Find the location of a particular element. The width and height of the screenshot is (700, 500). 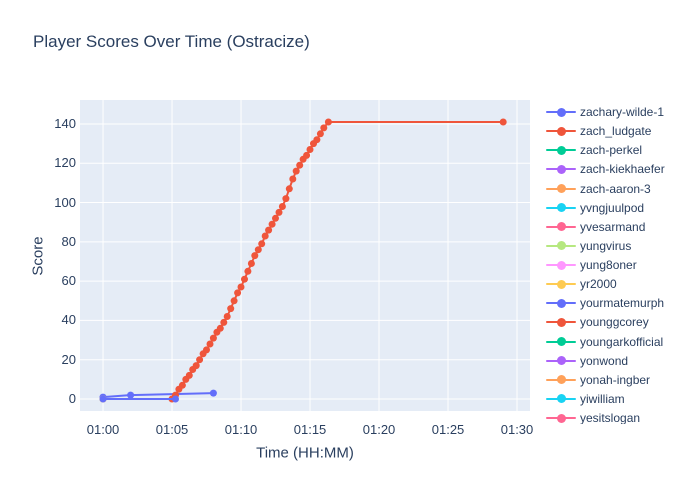

legend-item-yungvirus: yungvirus is located at coordinates (588, 245).